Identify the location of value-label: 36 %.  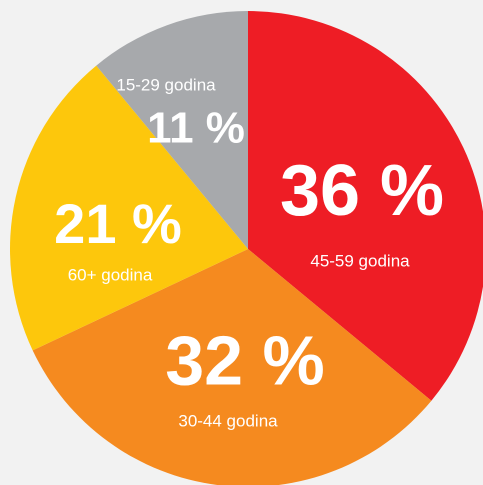
(362, 191).